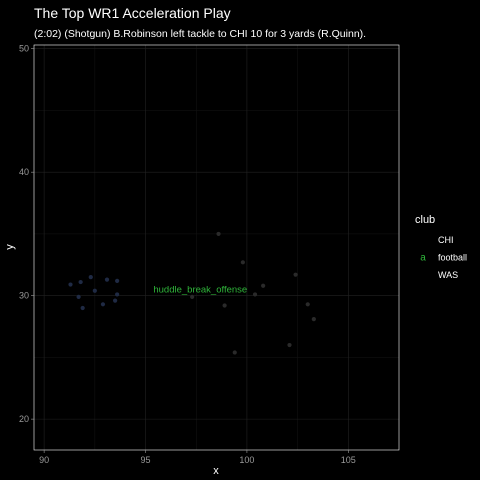  Describe the element at coordinates (24, 296) in the screenshot. I see `y-tick-label: 30` at that location.